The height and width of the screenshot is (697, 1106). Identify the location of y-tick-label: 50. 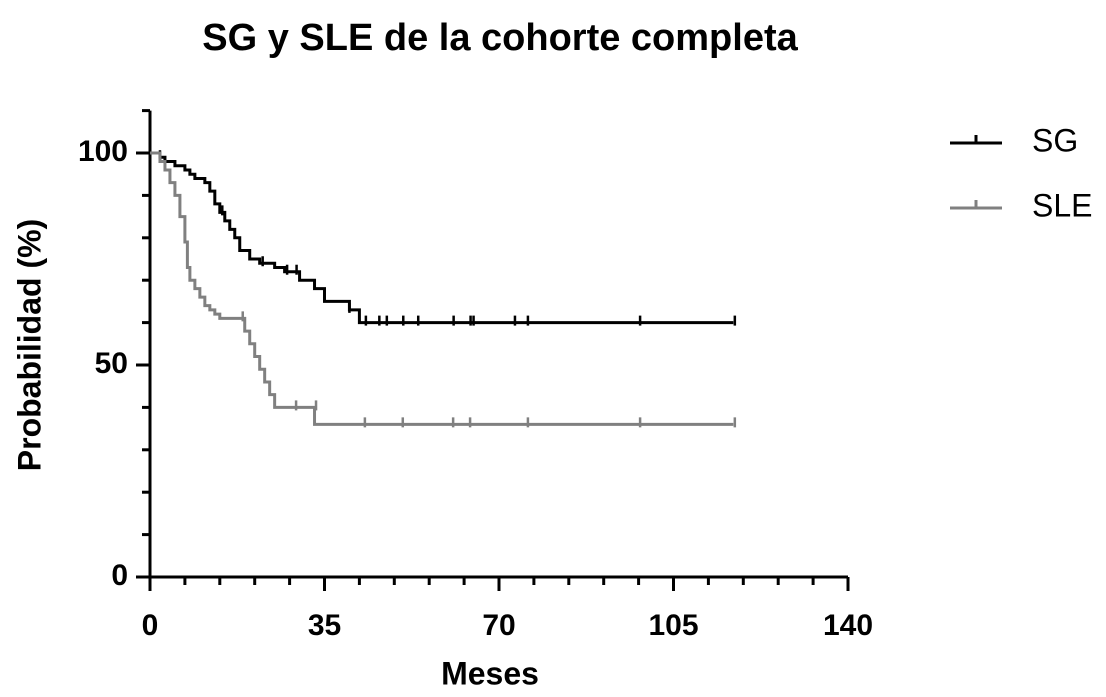
(111, 363).